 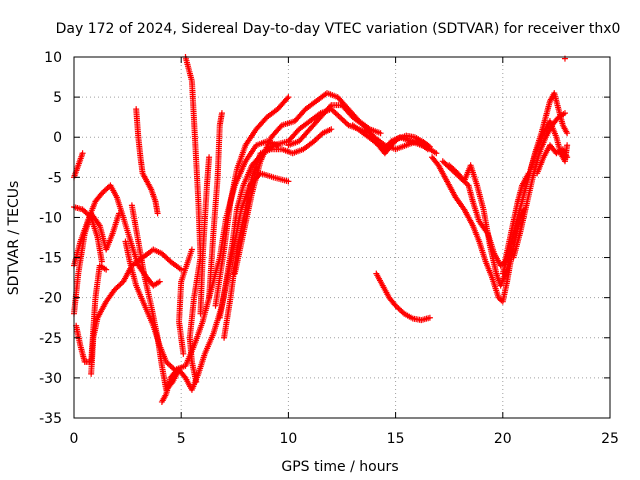 I want to click on y-tick-label: 0, so click(x=57, y=138).